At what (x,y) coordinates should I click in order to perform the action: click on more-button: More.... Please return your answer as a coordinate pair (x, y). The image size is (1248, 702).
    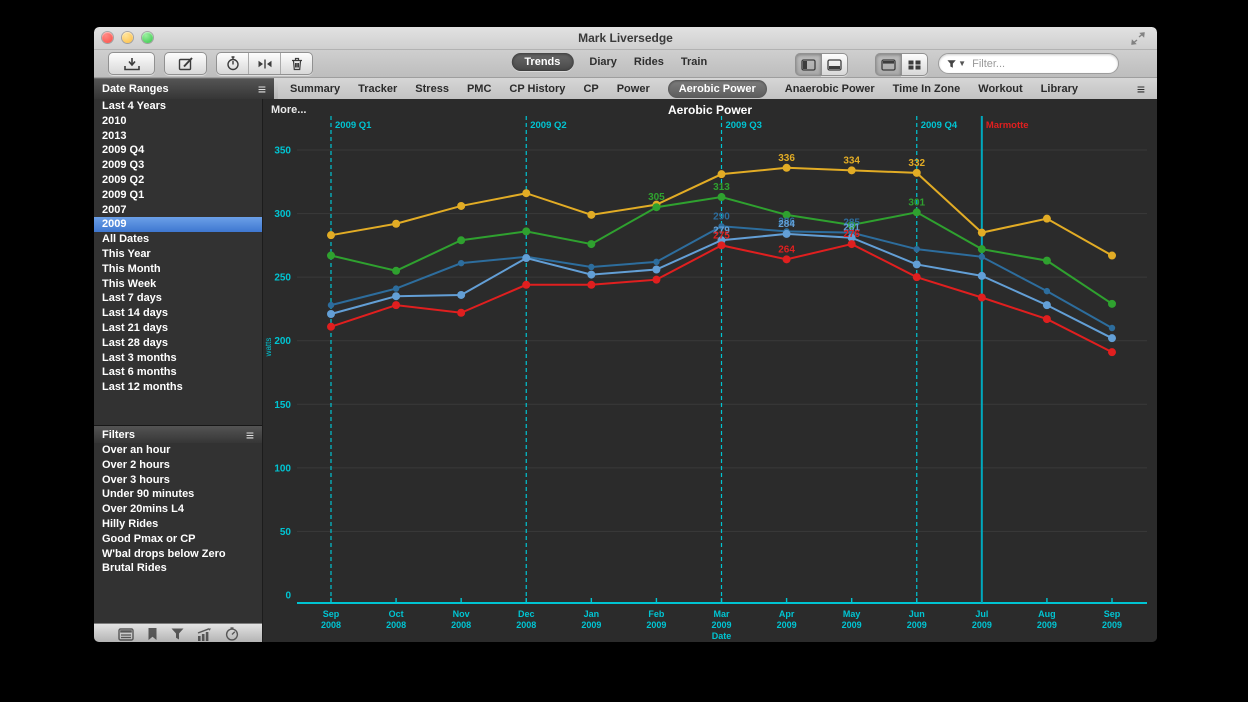
    Looking at the image, I should click on (289, 110).